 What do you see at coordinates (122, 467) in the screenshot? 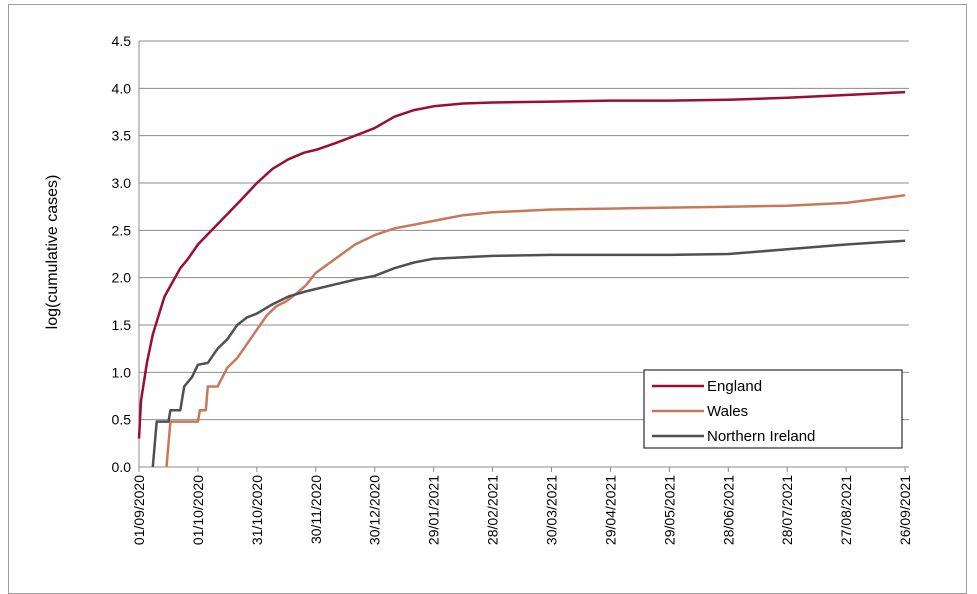
I see `y-tick-label: 0.0` at bounding box center [122, 467].